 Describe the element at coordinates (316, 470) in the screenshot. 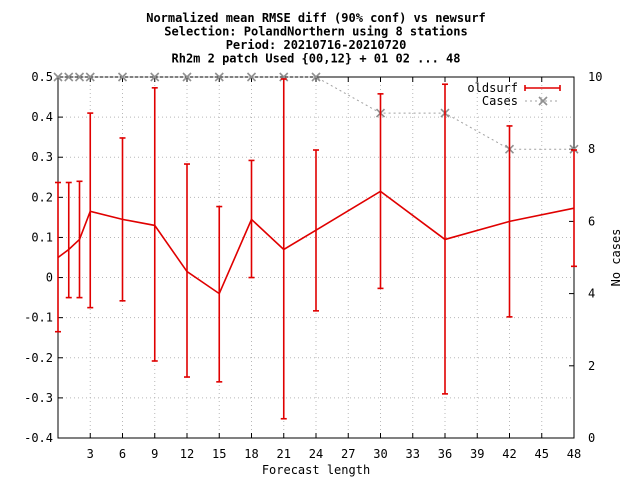

I see `x-axis-label: Forecast length` at that location.